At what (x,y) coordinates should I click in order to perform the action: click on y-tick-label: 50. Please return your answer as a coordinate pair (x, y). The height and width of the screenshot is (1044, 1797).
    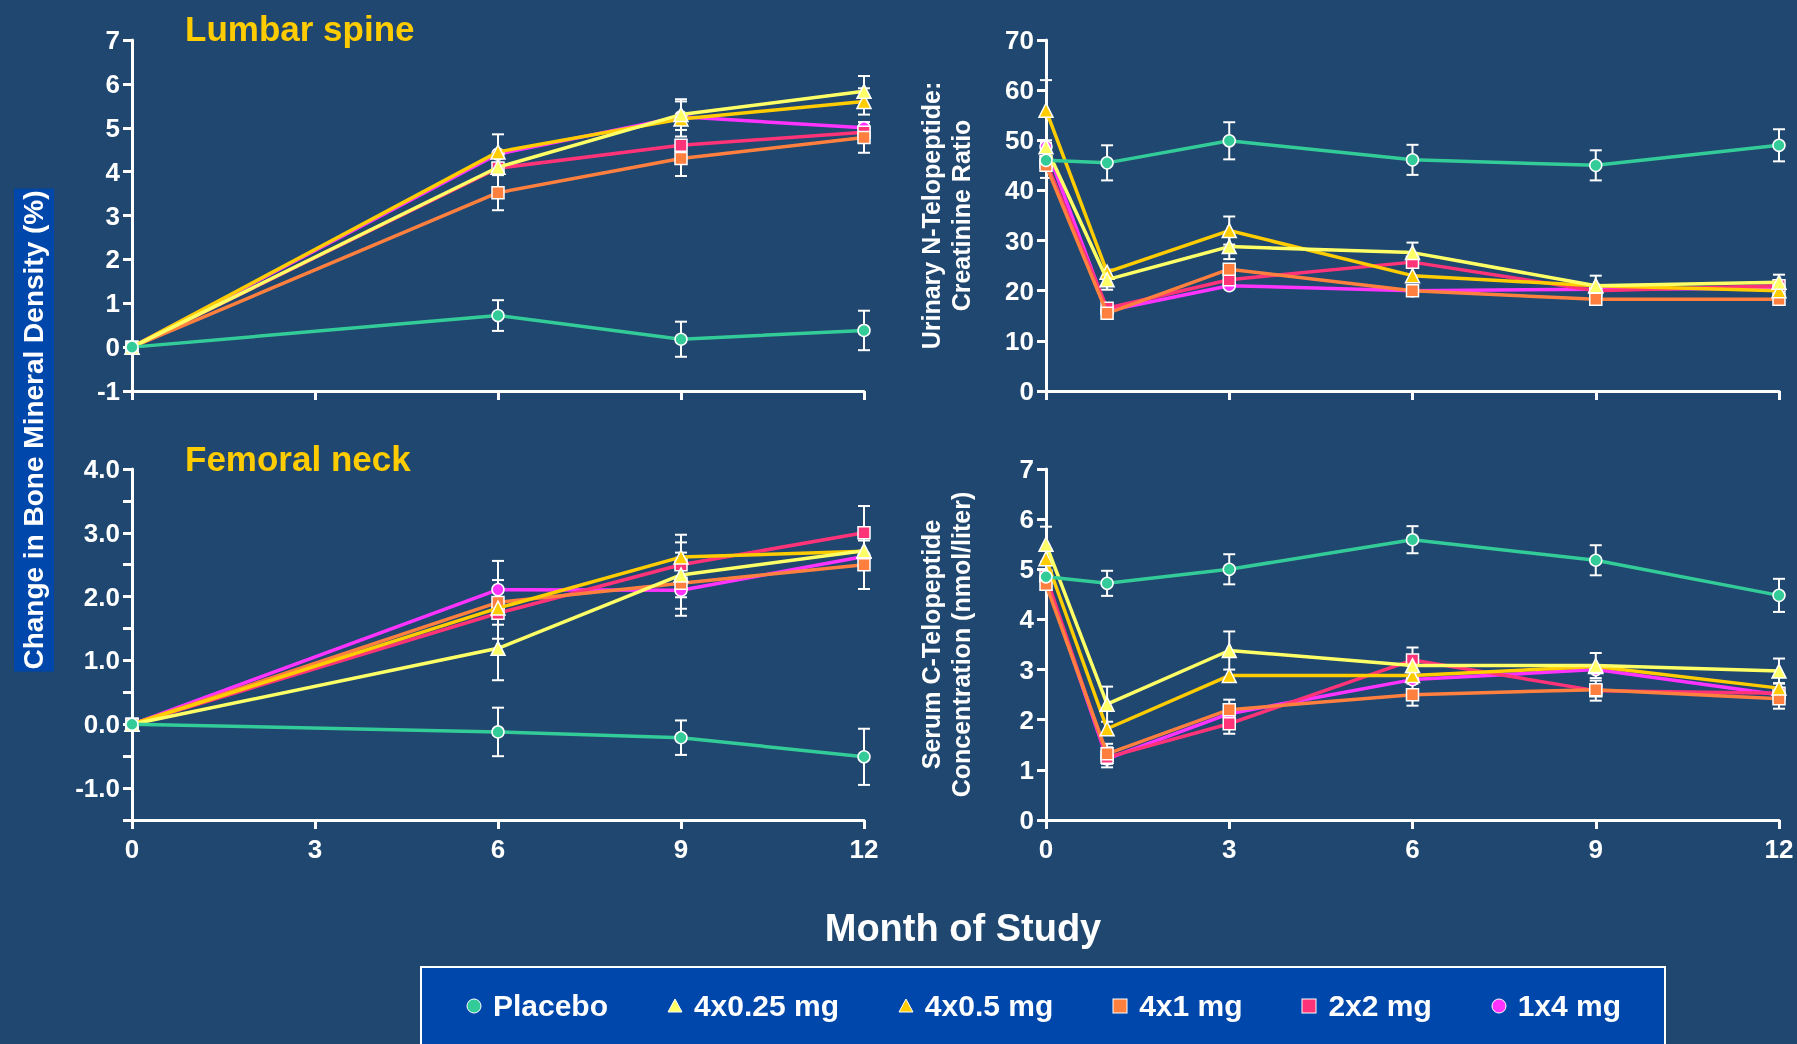
    Looking at the image, I should click on (1019, 140).